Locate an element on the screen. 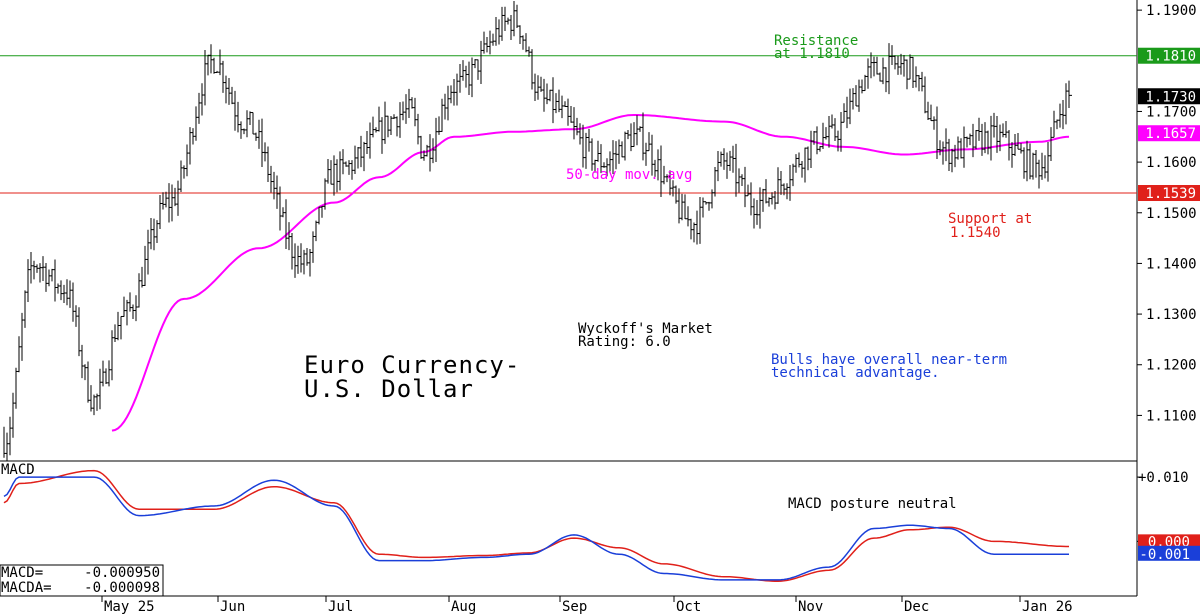 Image resolution: width=1200 pixels, height=614 pixels. month-label: Aug is located at coordinates (463, 606).